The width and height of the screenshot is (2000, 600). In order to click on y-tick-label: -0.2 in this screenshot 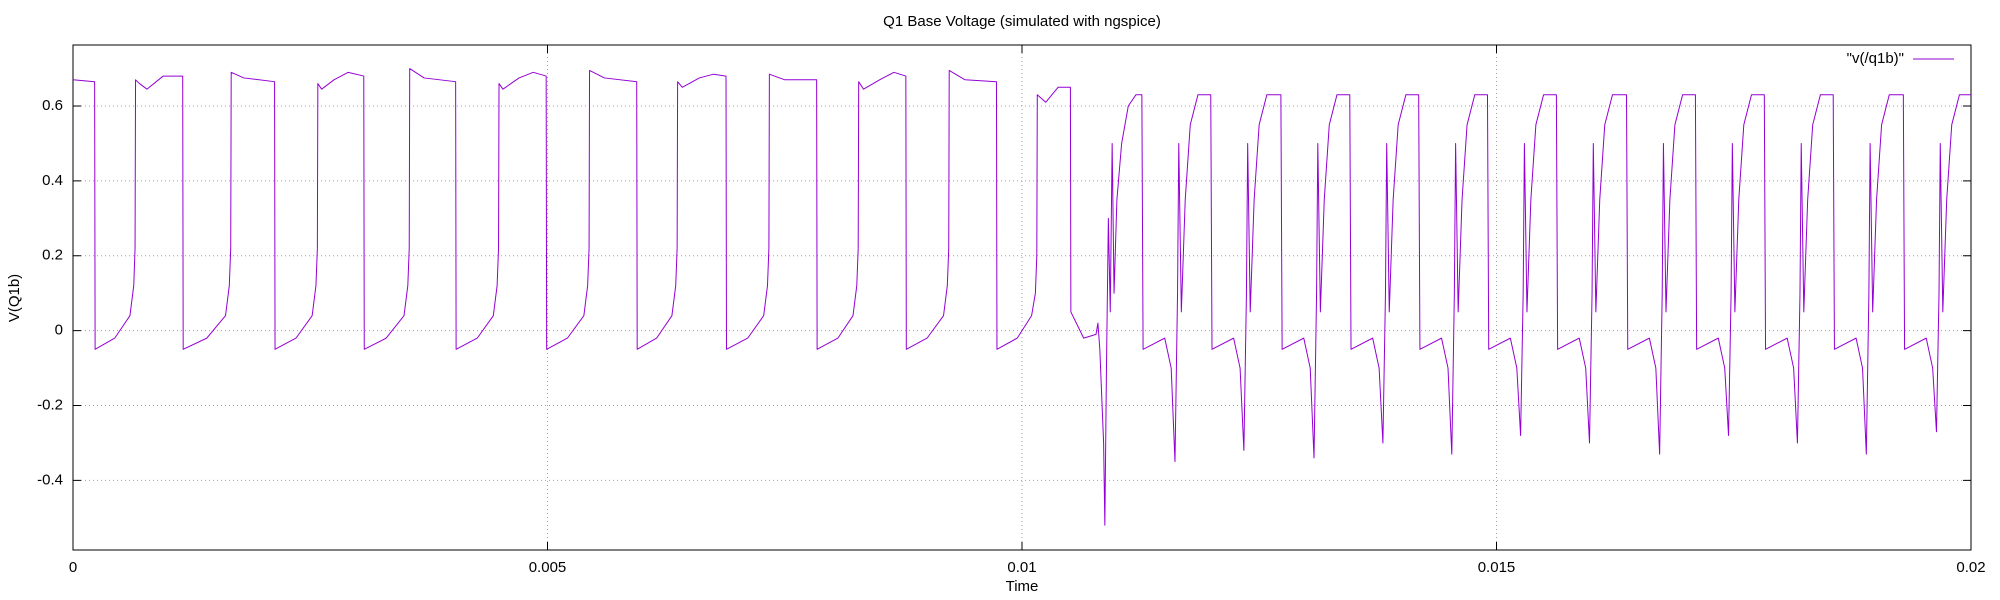, I will do `click(50, 404)`.